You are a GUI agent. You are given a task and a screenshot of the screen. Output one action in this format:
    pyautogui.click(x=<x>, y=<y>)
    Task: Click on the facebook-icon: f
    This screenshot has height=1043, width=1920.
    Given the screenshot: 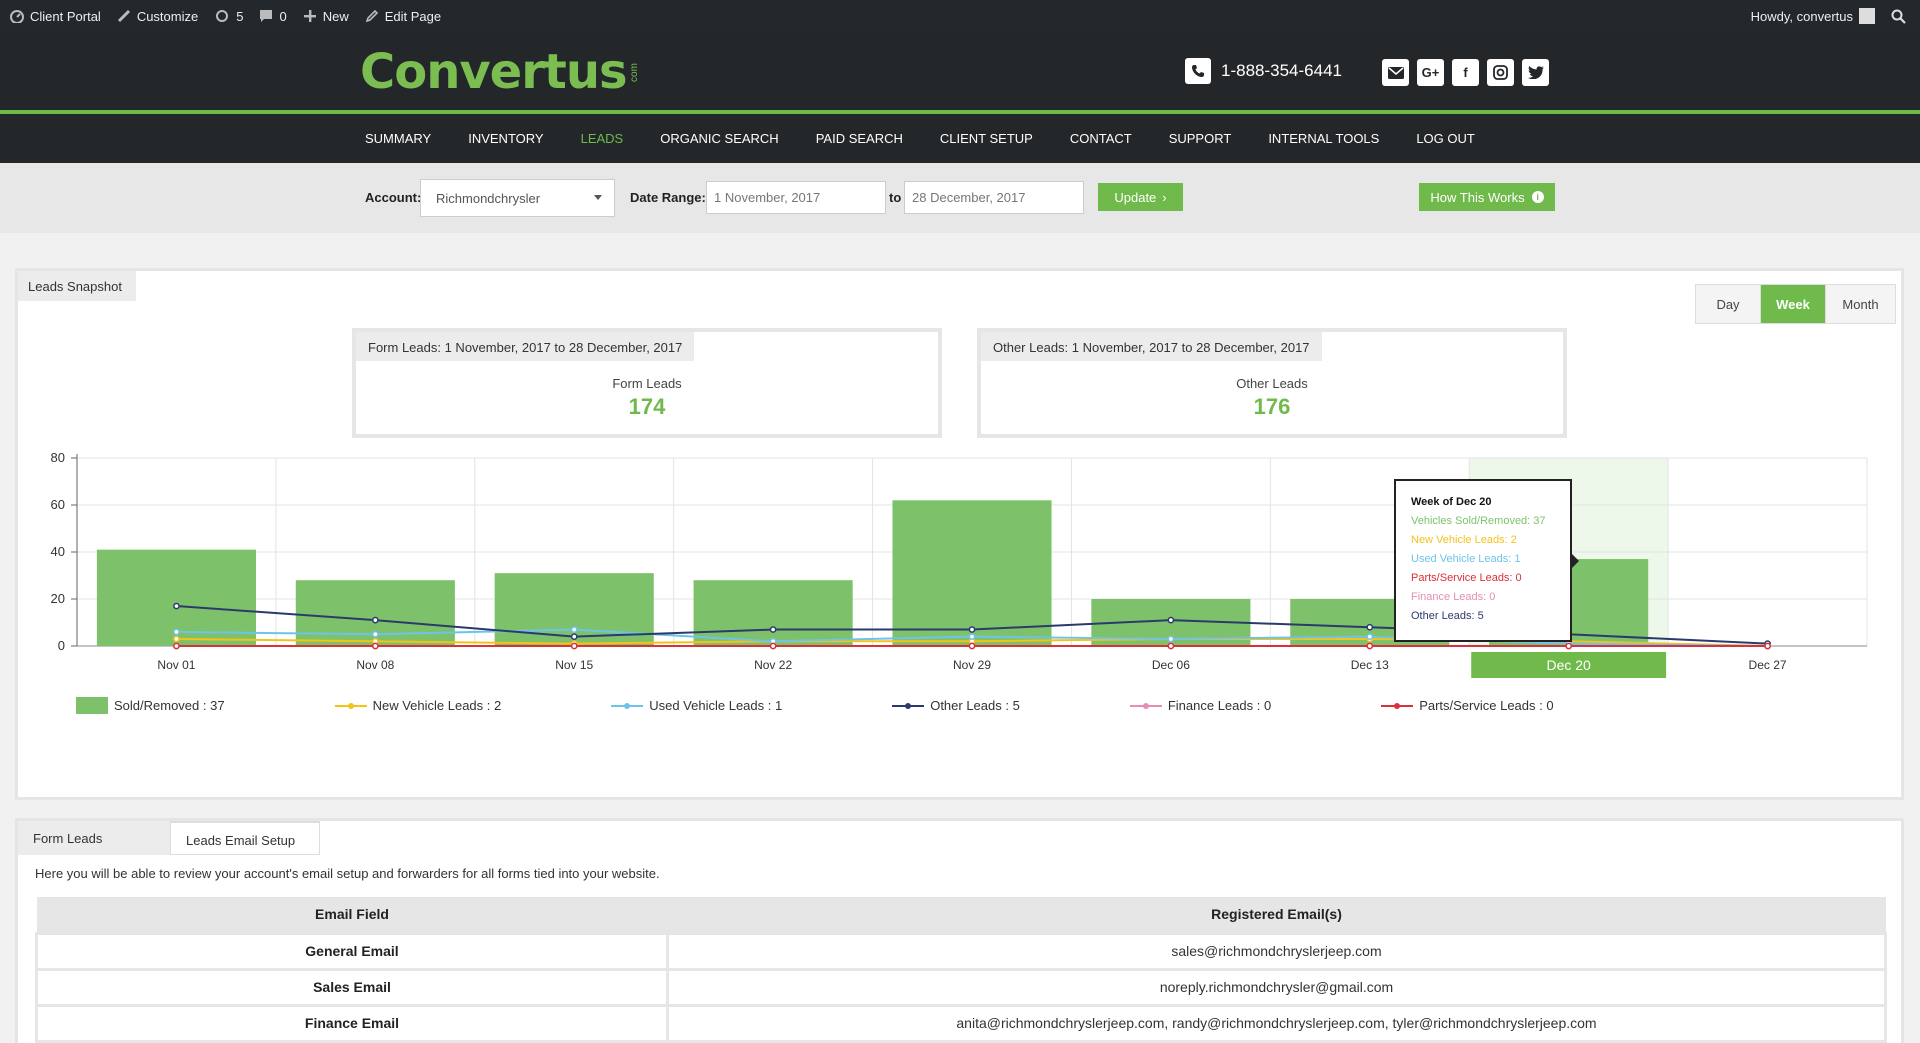 What is the action you would take?
    pyautogui.click(x=1465, y=72)
    